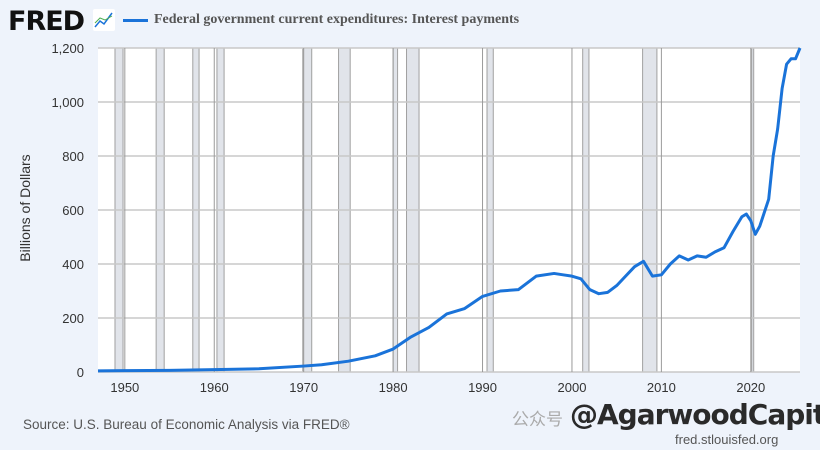 The height and width of the screenshot is (450, 820). What do you see at coordinates (214, 387) in the screenshot?
I see `x-tick-label: 1960` at bounding box center [214, 387].